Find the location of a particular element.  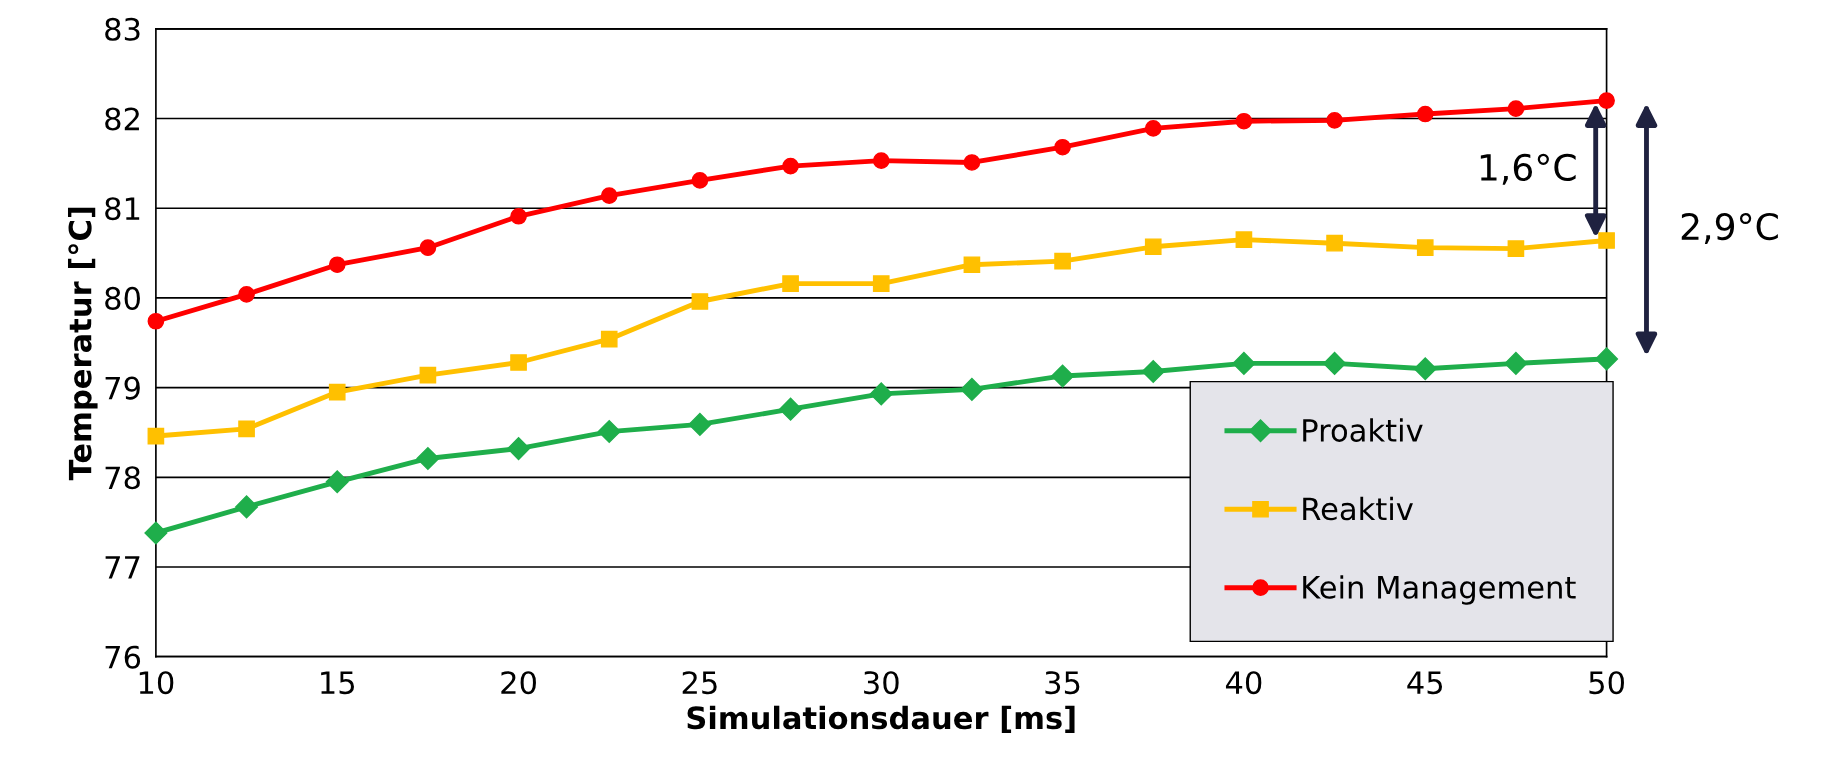

annotation: 1,6°C is located at coordinates (1528, 169).